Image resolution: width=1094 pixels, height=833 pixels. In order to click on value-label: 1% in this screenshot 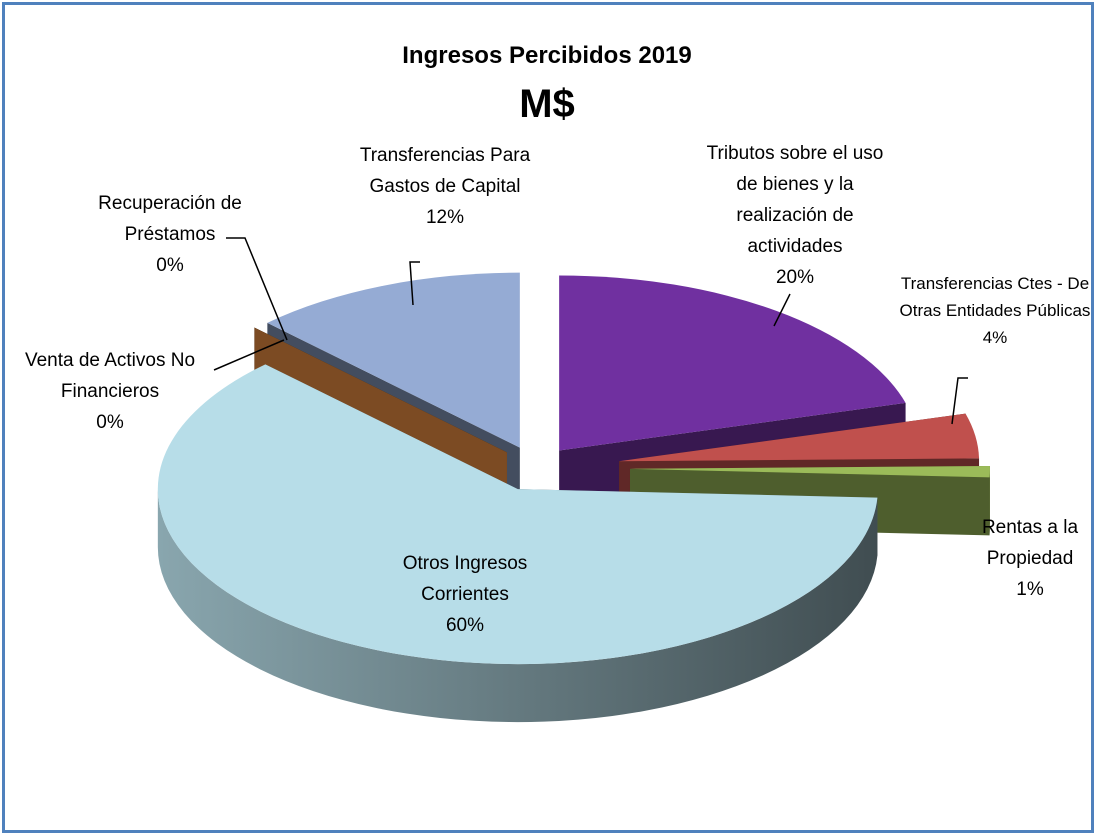, I will do `click(1030, 589)`.